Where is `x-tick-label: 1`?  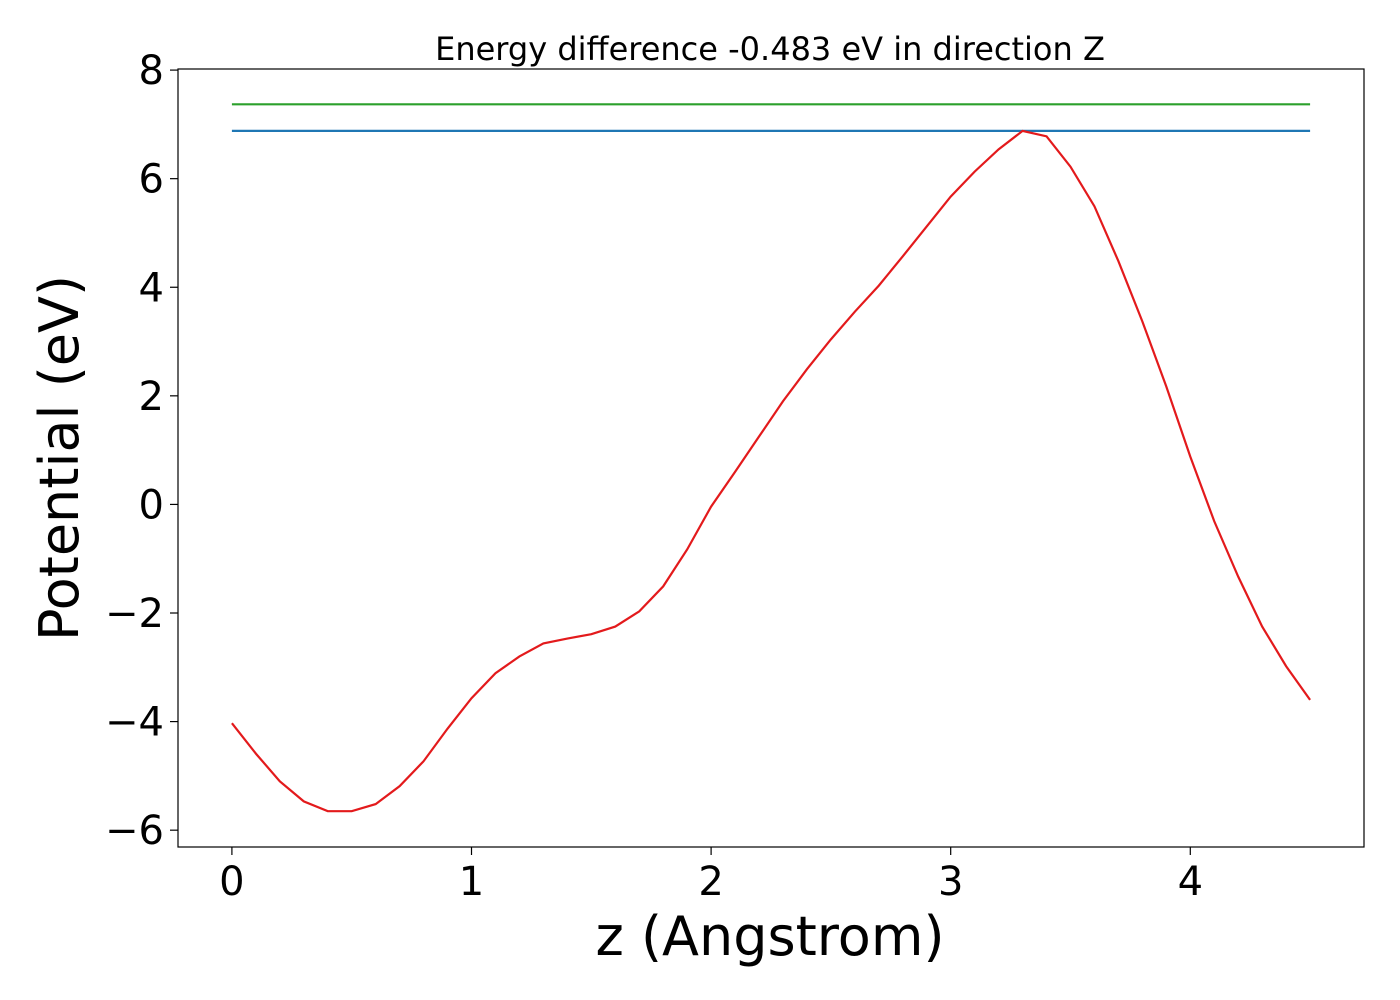
x-tick-label: 1 is located at coordinates (471, 882).